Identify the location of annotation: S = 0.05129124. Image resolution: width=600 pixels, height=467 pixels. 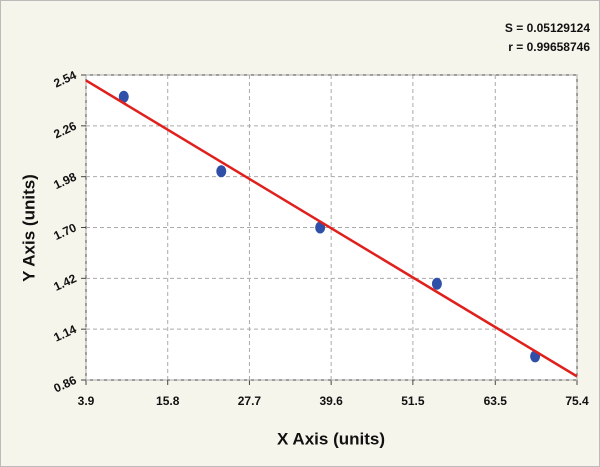
(547, 28).